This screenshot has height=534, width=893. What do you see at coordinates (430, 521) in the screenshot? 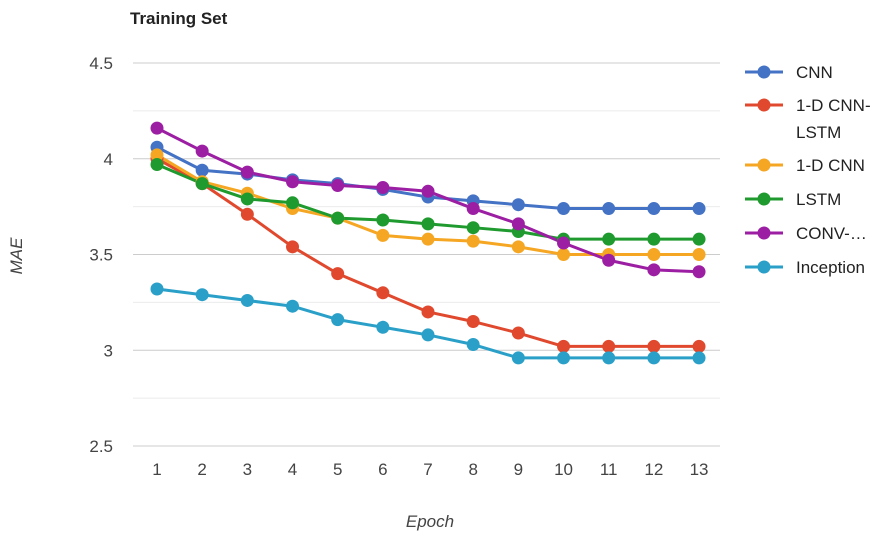
I see `x-axis-label: Epoch` at bounding box center [430, 521].